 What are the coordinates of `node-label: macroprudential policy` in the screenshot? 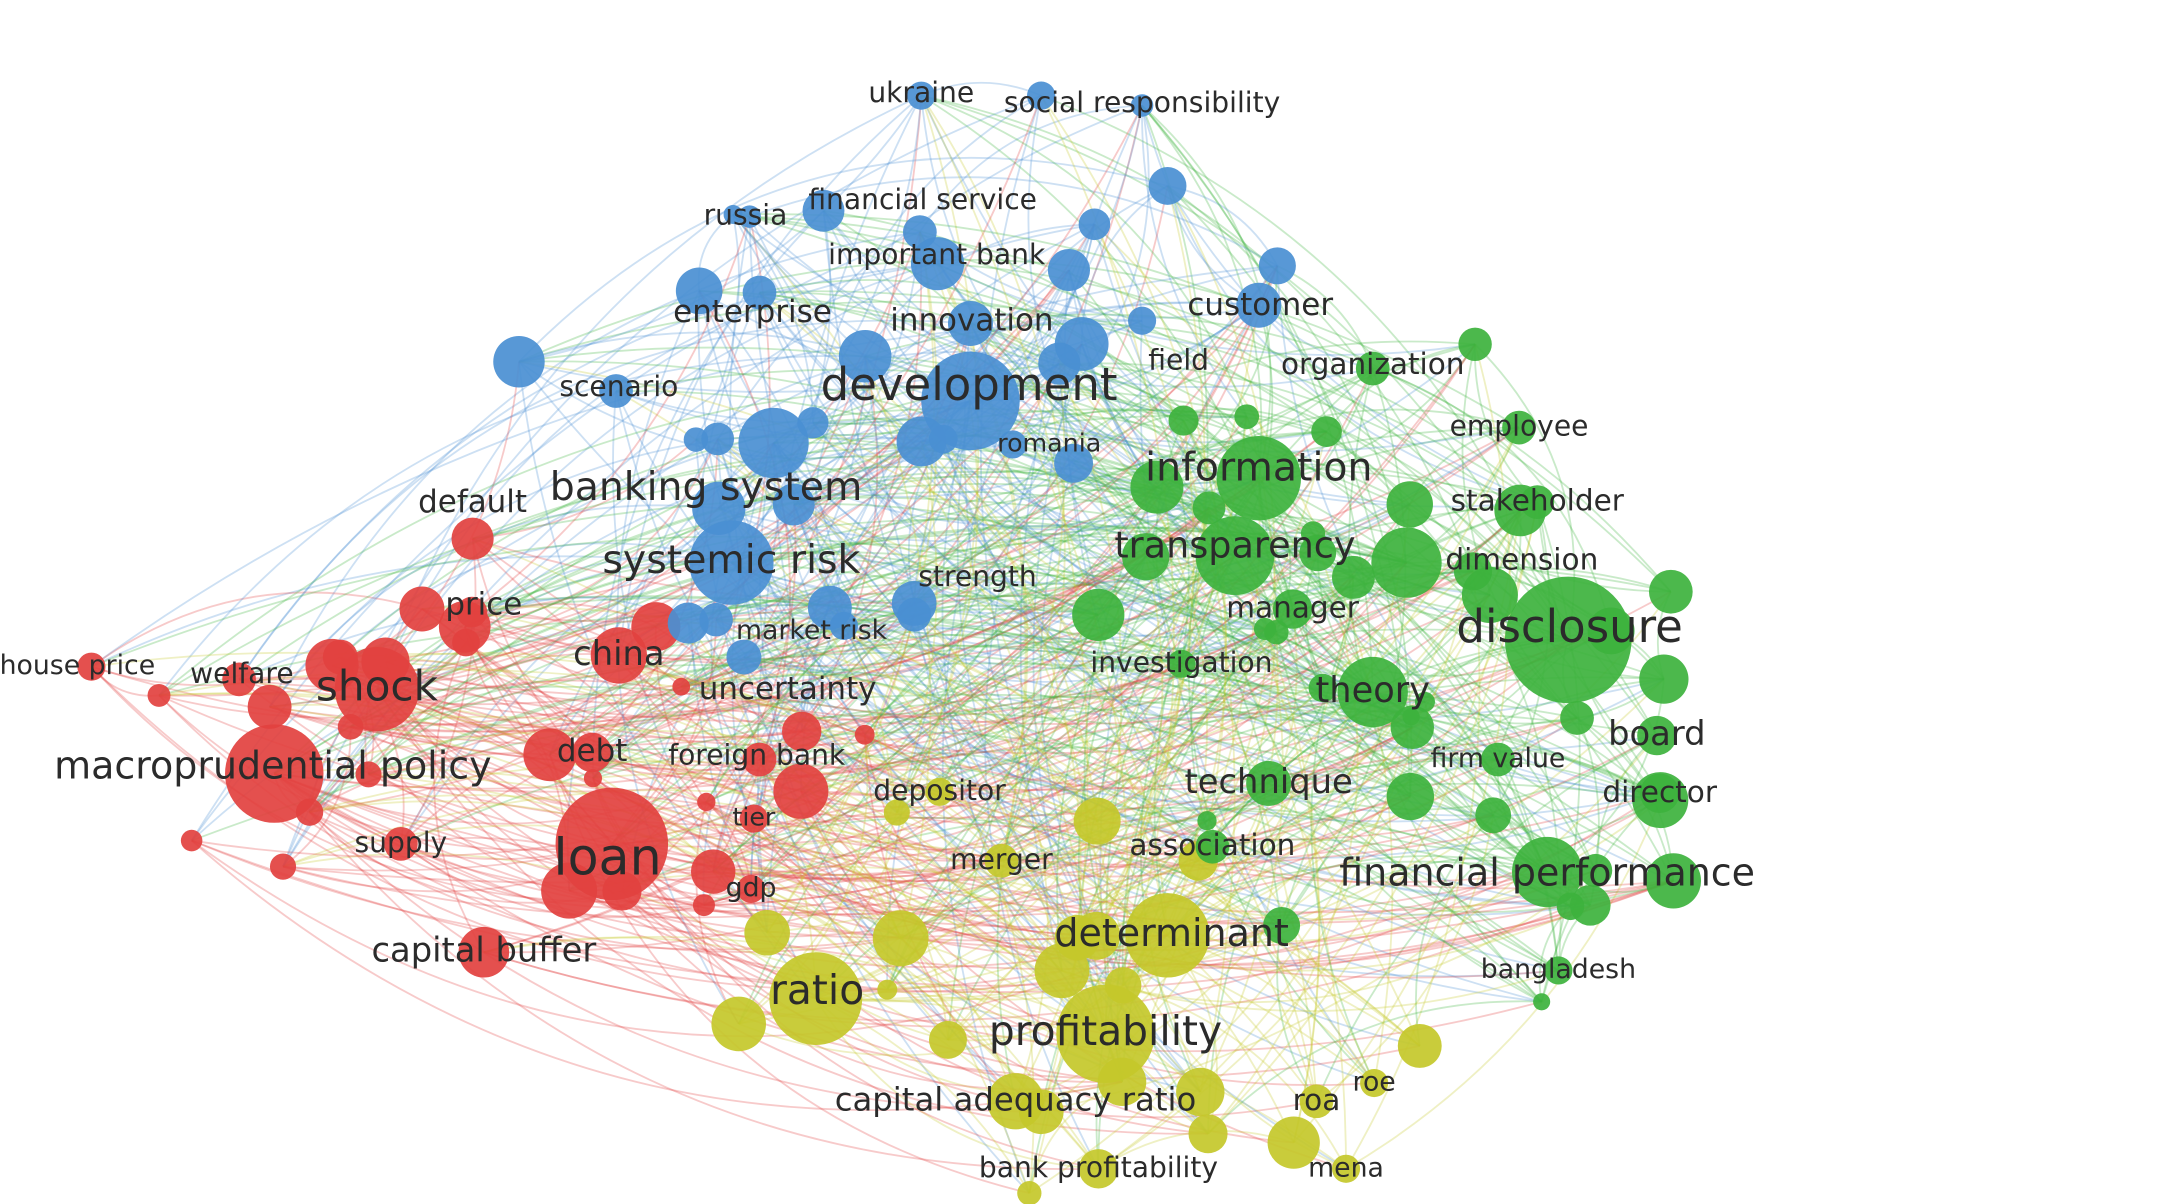 It's located at (273, 765).